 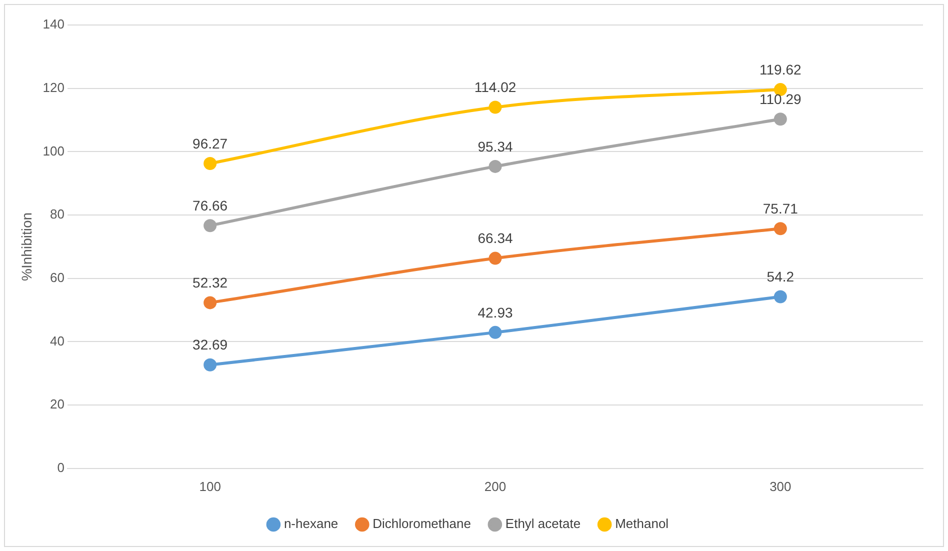 What do you see at coordinates (57, 404) in the screenshot?
I see `y-tick-label: 20` at bounding box center [57, 404].